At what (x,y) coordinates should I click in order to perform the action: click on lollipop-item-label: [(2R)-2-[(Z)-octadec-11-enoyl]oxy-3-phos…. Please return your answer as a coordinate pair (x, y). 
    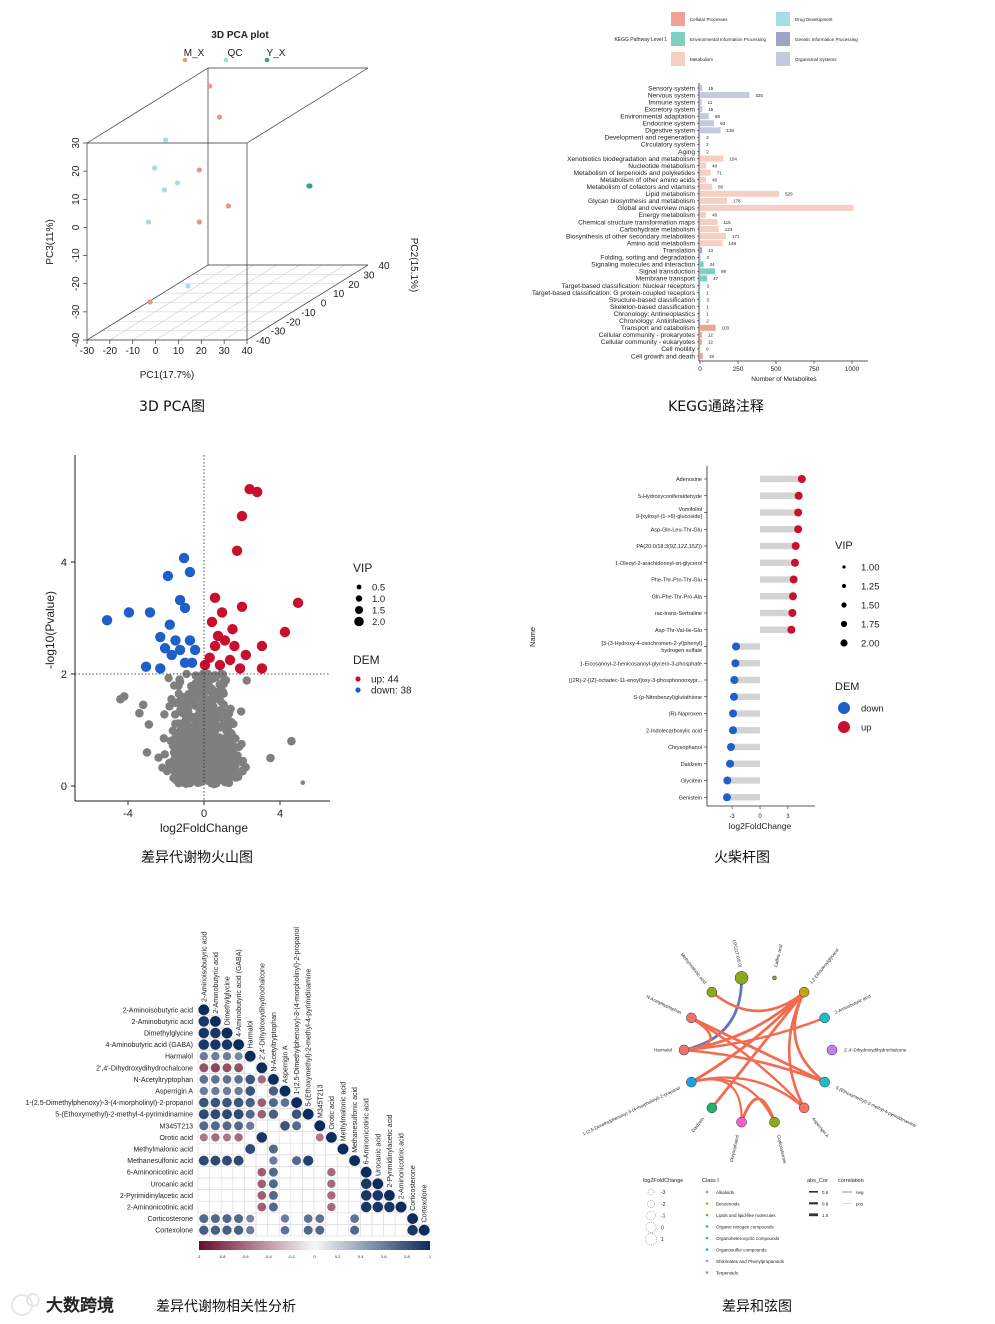
    Looking at the image, I should click on (635, 681).